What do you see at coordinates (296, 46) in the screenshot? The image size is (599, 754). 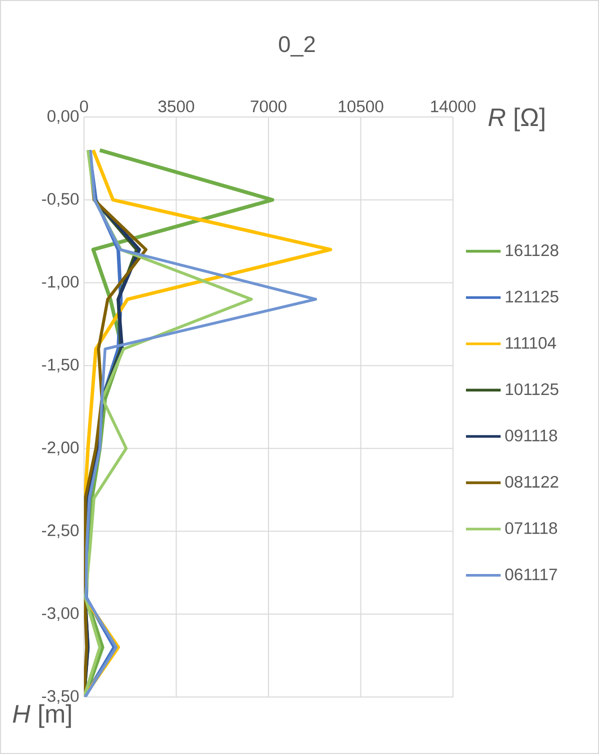 I see `chart-title: 0_2` at bounding box center [296, 46].